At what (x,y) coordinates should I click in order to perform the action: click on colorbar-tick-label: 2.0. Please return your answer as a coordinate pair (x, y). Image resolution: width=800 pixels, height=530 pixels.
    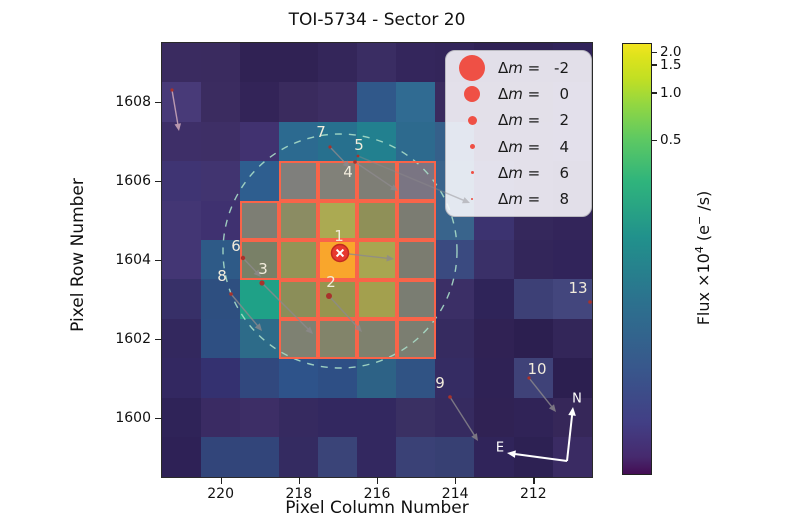
    Looking at the image, I should click on (671, 52).